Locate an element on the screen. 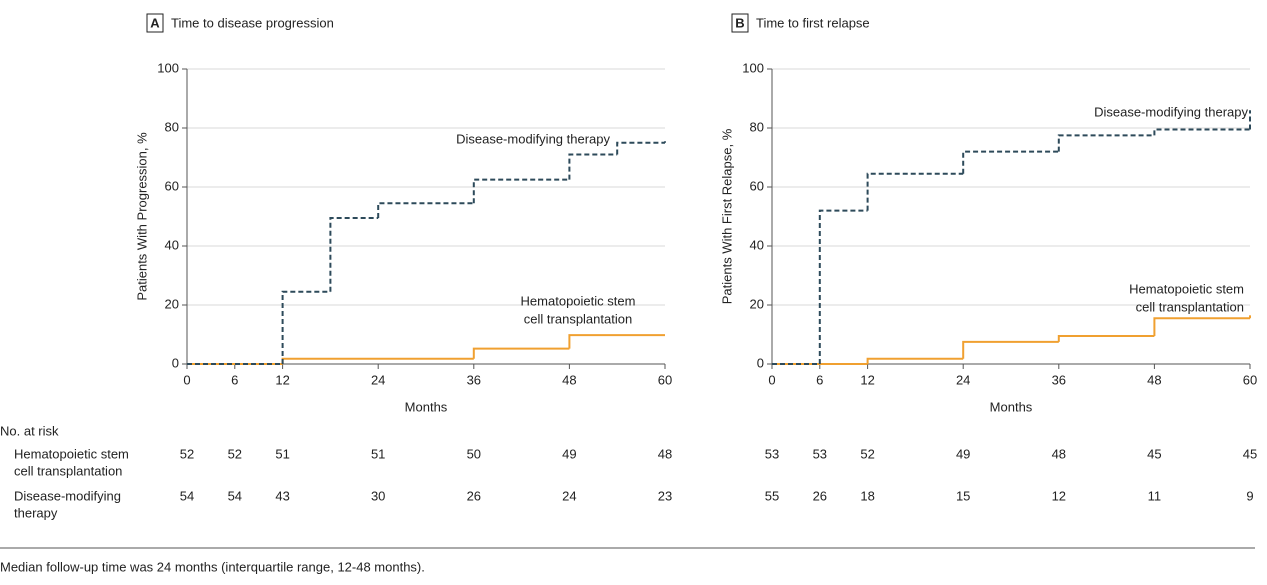  y-axis-label: Patients With First Relapse, % is located at coordinates (726, 216).